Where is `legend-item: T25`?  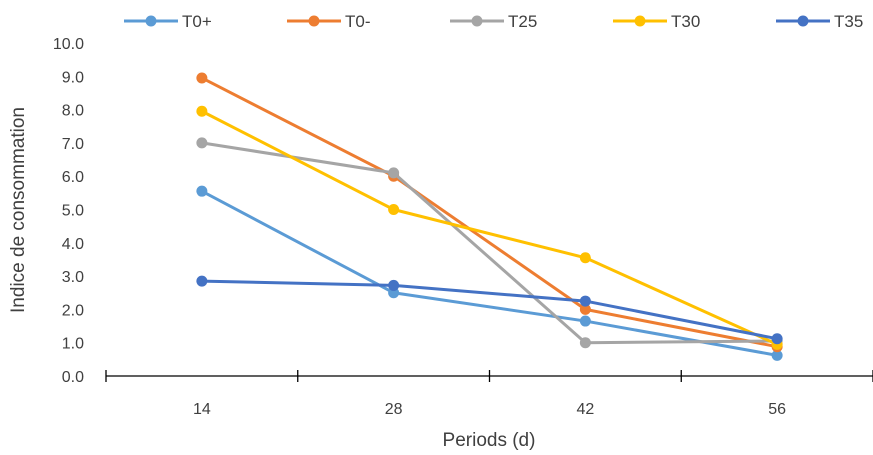
legend-item: T25 is located at coordinates (493, 21).